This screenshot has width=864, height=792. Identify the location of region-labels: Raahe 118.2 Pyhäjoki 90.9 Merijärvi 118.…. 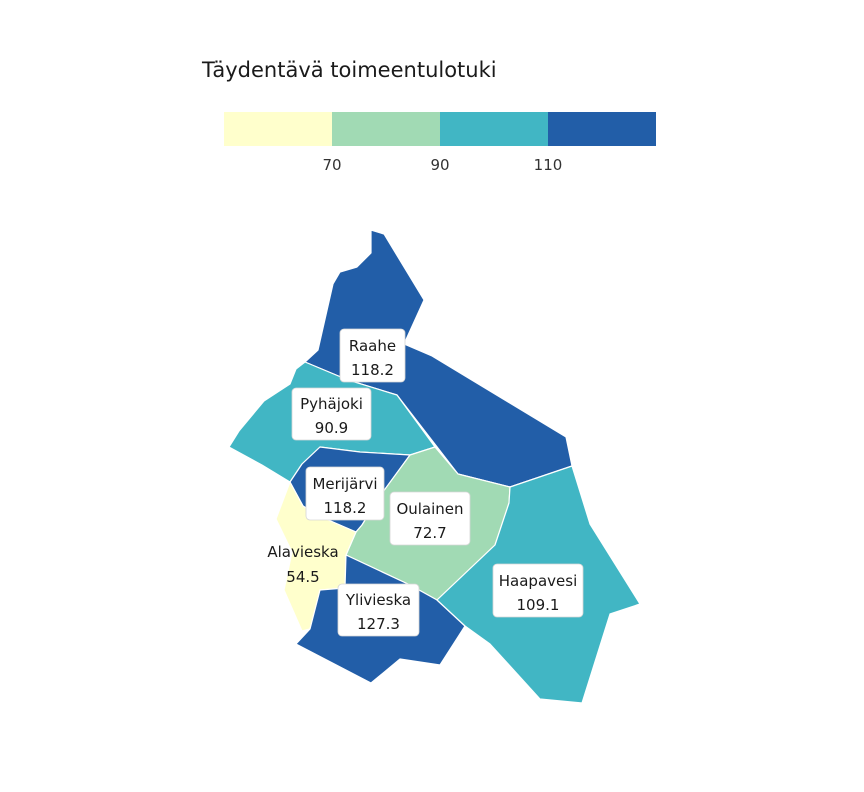
(425, 482).